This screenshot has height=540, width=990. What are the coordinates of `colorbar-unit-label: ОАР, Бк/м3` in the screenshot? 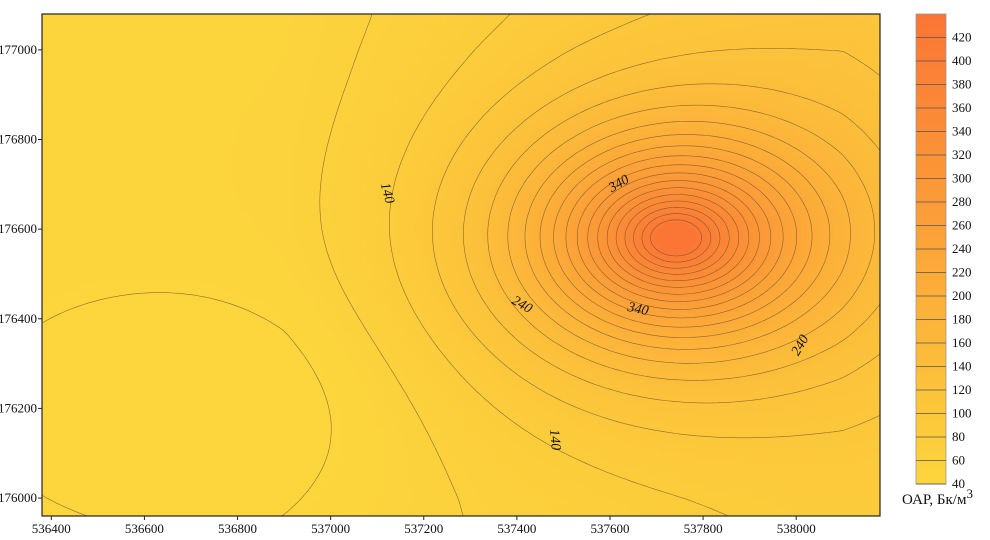 It's located at (937, 497).